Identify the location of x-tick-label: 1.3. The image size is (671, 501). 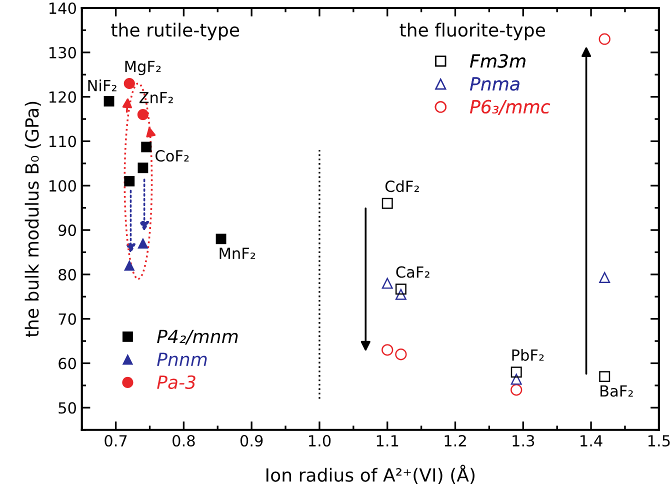
(523, 440).